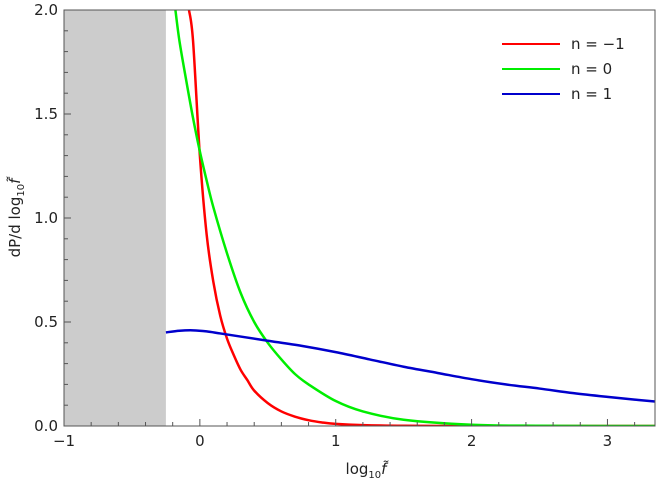 This screenshot has height=485, width=657. What do you see at coordinates (46, 218) in the screenshot?
I see `y-tick-label: 1.0` at bounding box center [46, 218].